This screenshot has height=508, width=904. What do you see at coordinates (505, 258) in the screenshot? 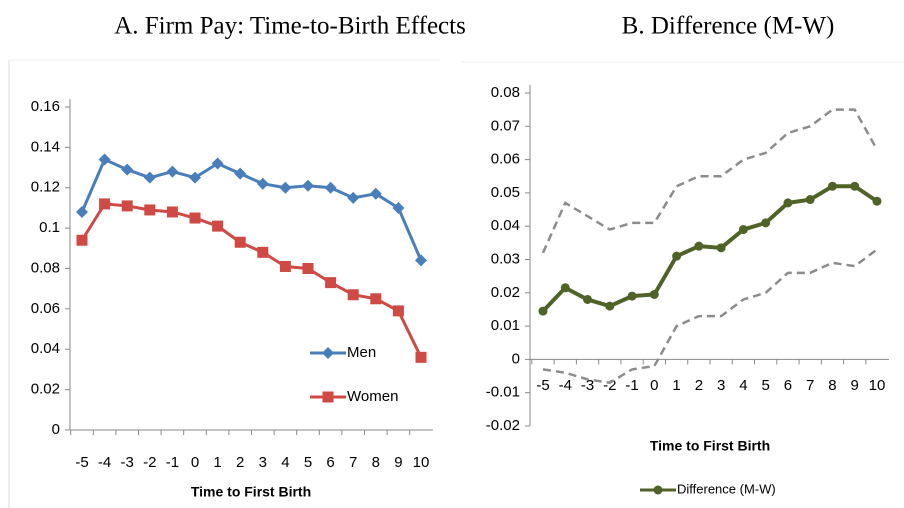
I see `y-tick-label: 0.03` at bounding box center [505, 258].